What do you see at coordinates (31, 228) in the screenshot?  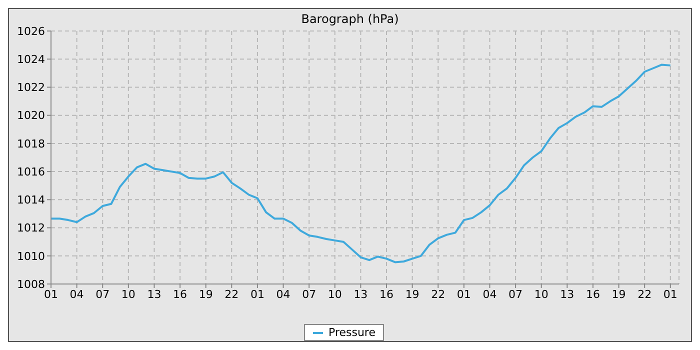 I see `y-tick-label: 1012` at bounding box center [31, 228].